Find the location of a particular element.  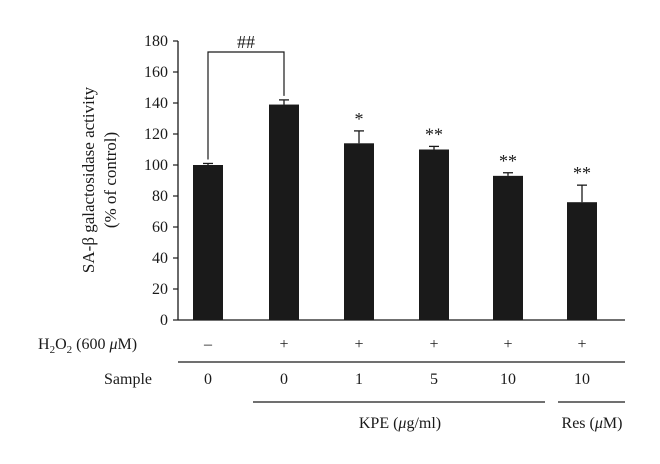

y-tick-label: 40 is located at coordinates (160, 258).